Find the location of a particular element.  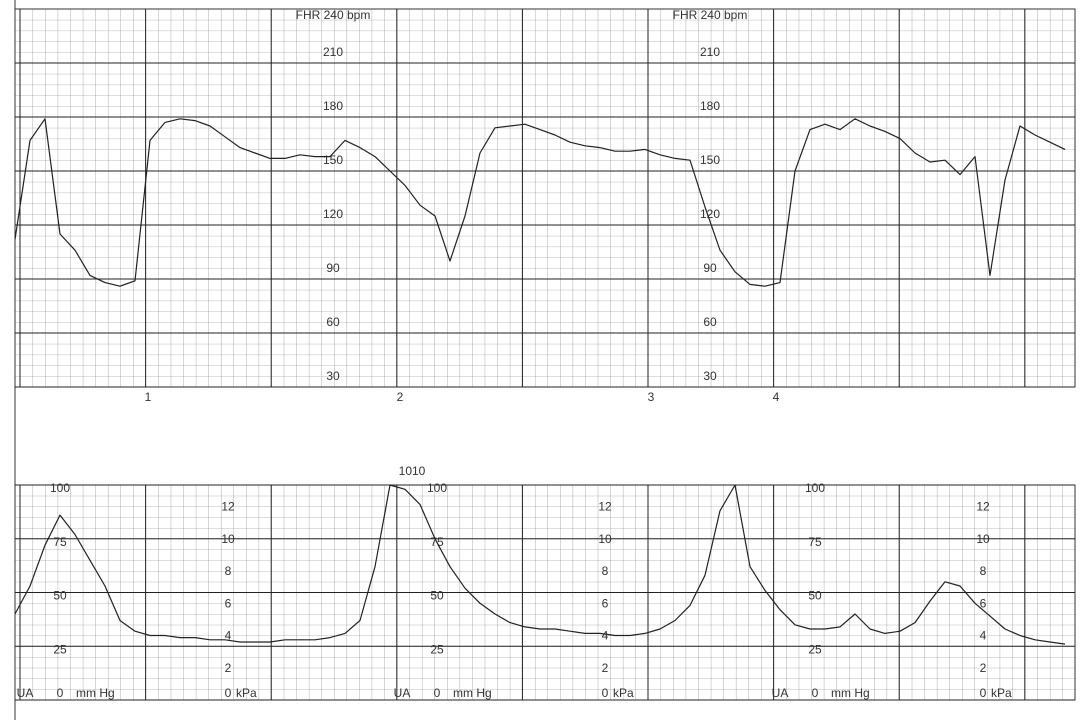

event-marker: 3 is located at coordinates (651, 397).